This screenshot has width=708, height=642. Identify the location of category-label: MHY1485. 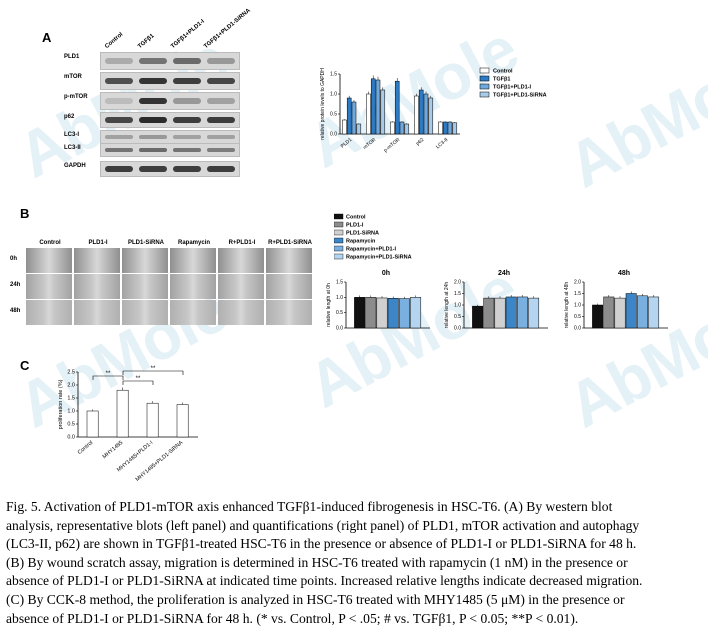
(113, 450).